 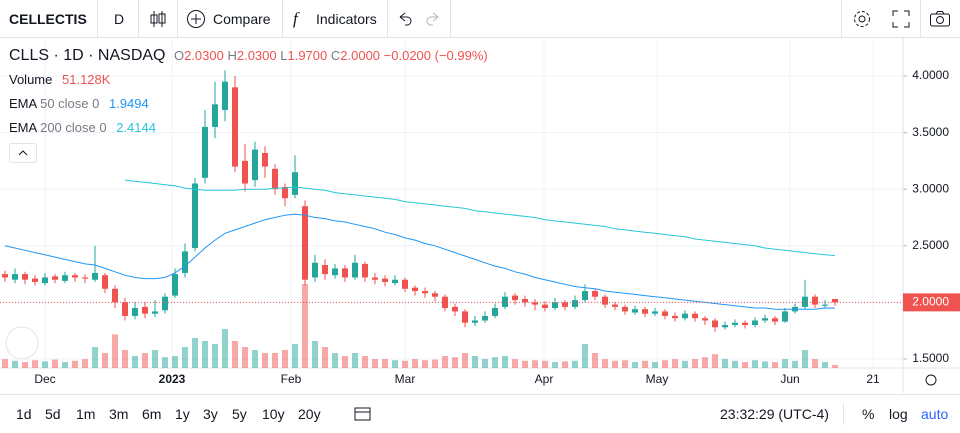 I want to click on scale-option: auto, so click(x=935, y=414).